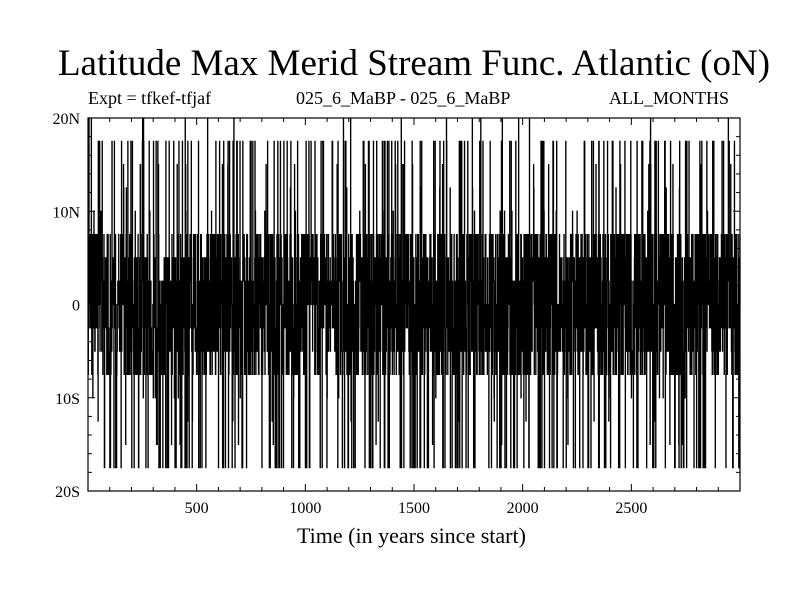 The width and height of the screenshot is (800, 600). I want to click on months-label: ALL_MONTHS, so click(669, 98).